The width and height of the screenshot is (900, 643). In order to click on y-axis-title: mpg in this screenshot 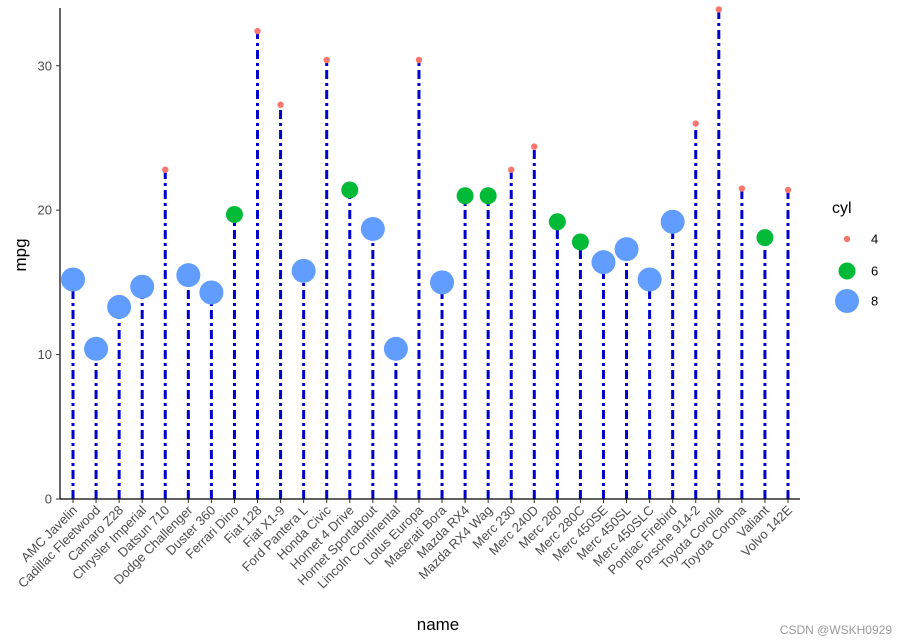, I will do `click(20, 254)`.